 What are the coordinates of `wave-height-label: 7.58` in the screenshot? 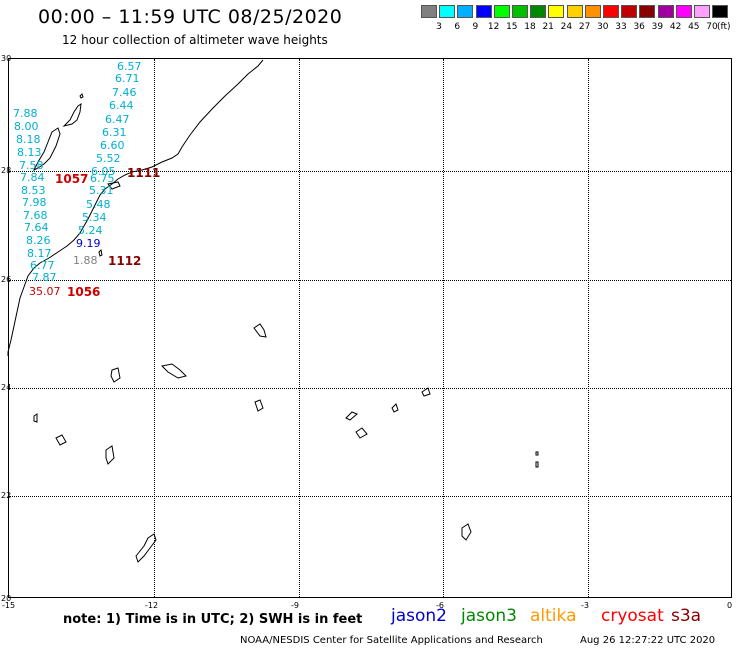 It's located at (31, 165).